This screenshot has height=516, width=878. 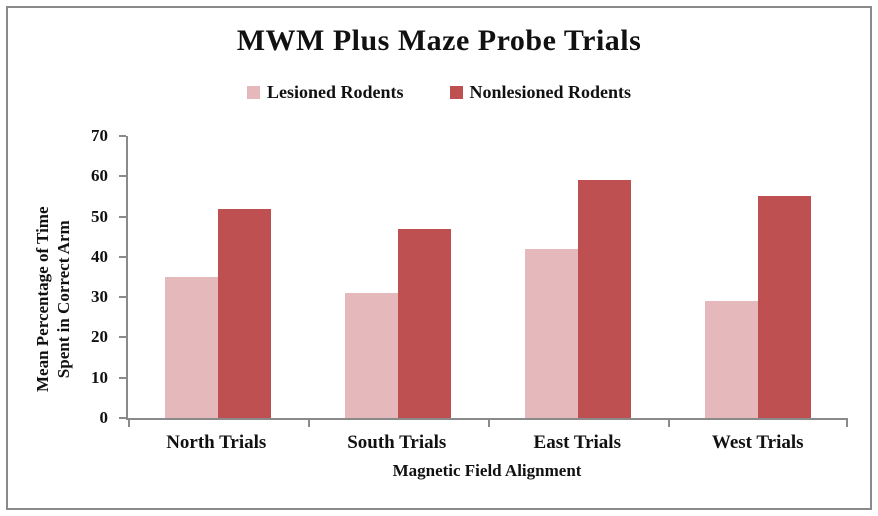 What do you see at coordinates (731, 359) in the screenshot?
I see `bar-lesioned-west-trials` at bounding box center [731, 359].